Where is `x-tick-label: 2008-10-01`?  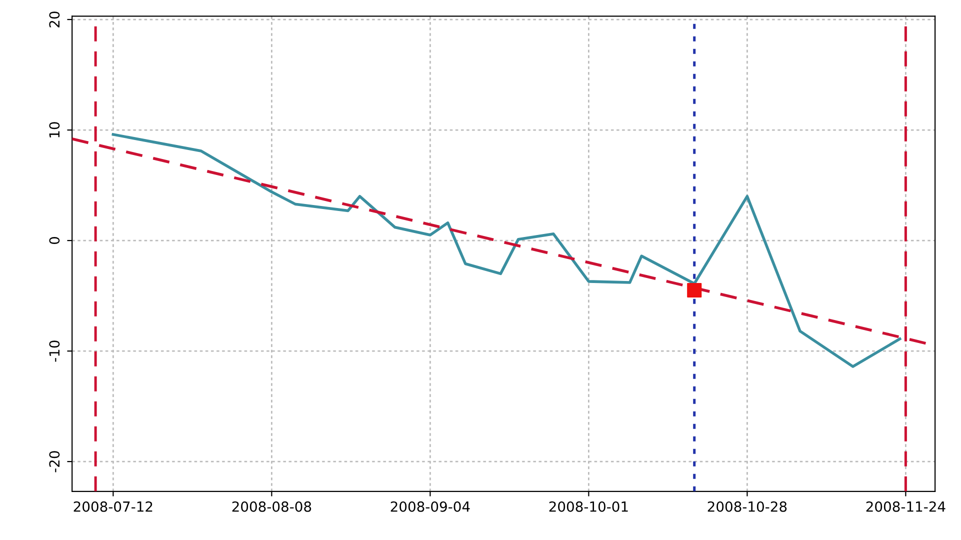 x-tick-label: 2008-10-01 is located at coordinates (588, 506).